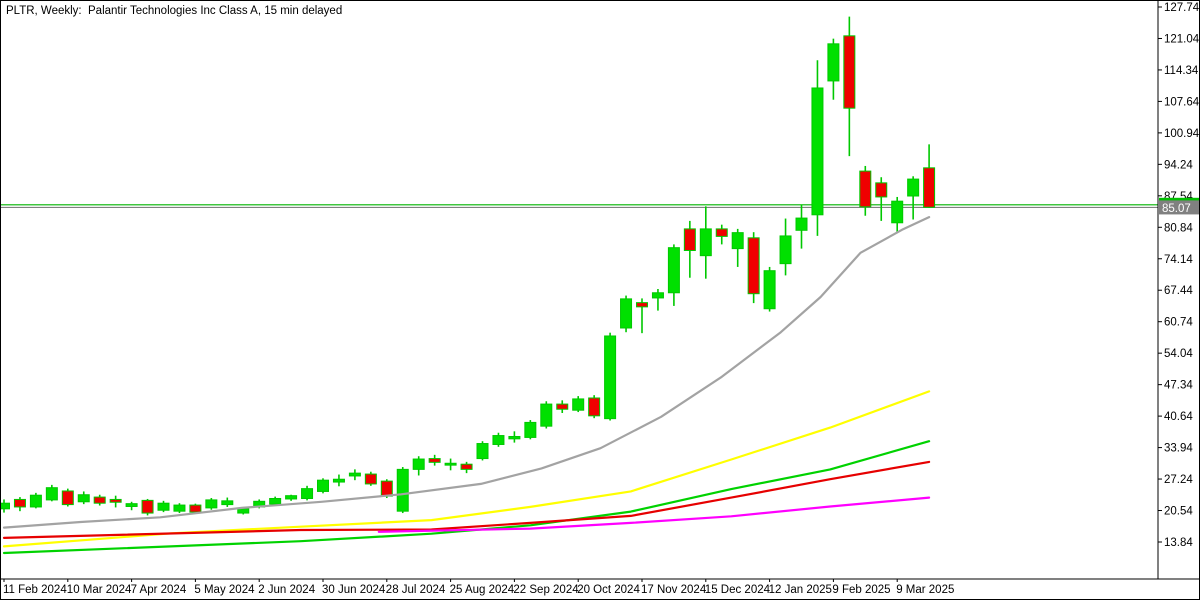 Image resolution: width=1200 pixels, height=600 pixels. Describe the element at coordinates (1178, 165) in the screenshot. I see `price-tick-label: 94.24` at that location.